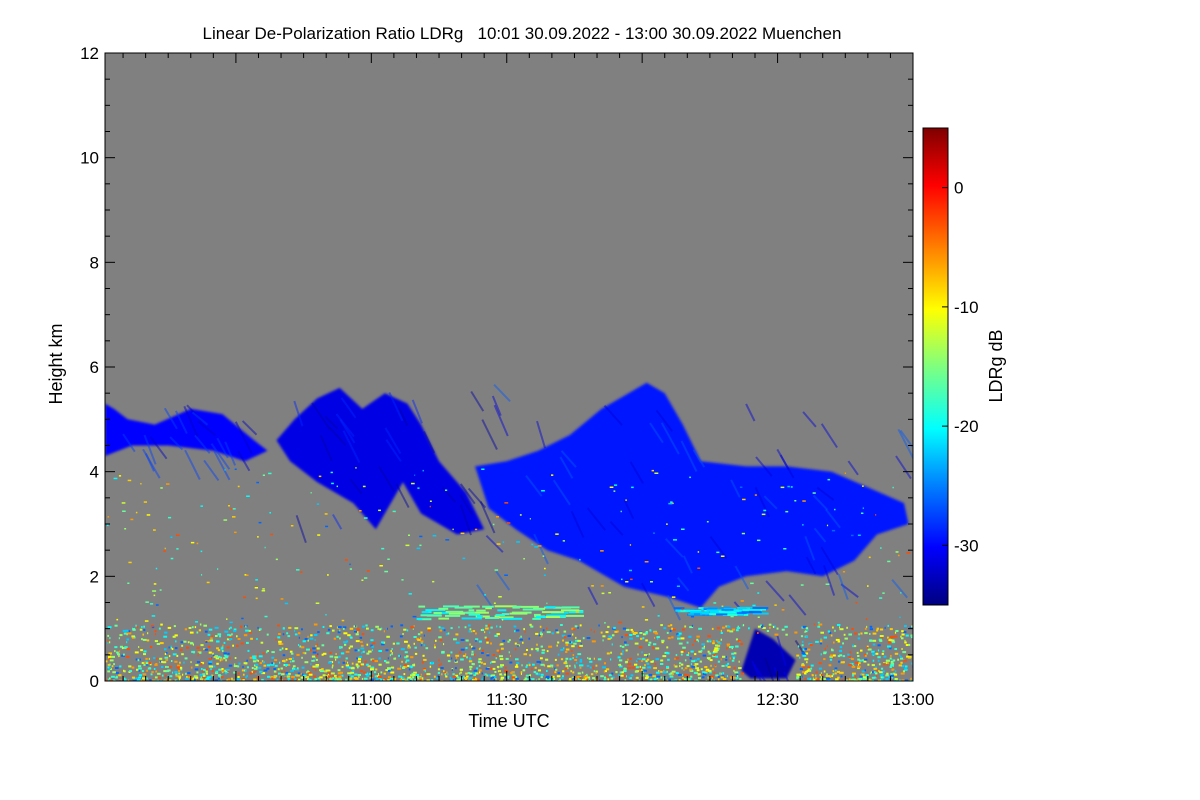 This screenshot has width=1200, height=800. What do you see at coordinates (537, 614) in the screenshot?
I see `band-aerosol-layer-1.3km` at bounding box center [537, 614].